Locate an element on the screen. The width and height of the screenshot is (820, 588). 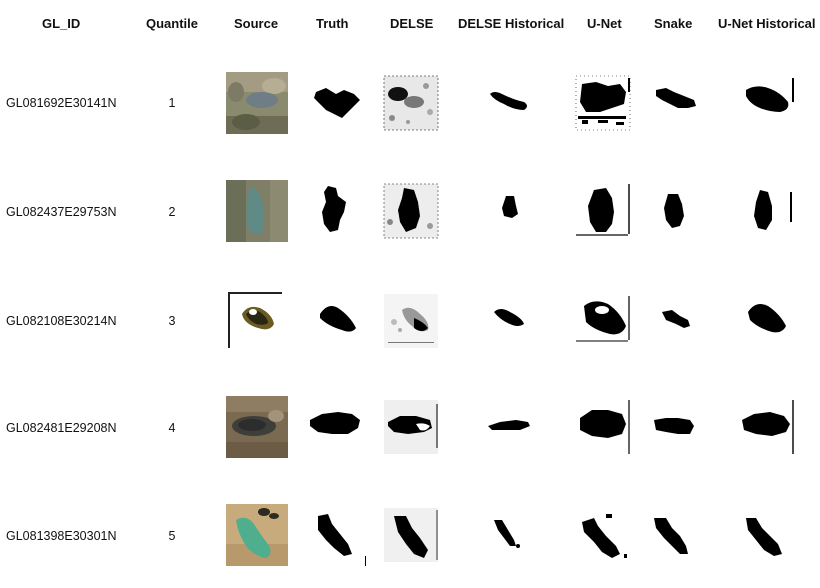
col-header-delse: DELSE is located at coordinates (412, 23).